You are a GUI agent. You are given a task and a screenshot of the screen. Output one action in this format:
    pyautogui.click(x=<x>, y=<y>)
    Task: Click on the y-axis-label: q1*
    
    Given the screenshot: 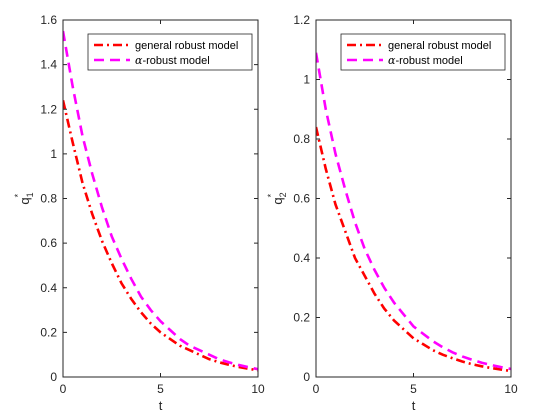 What is the action you would take?
    pyautogui.click(x=24, y=198)
    